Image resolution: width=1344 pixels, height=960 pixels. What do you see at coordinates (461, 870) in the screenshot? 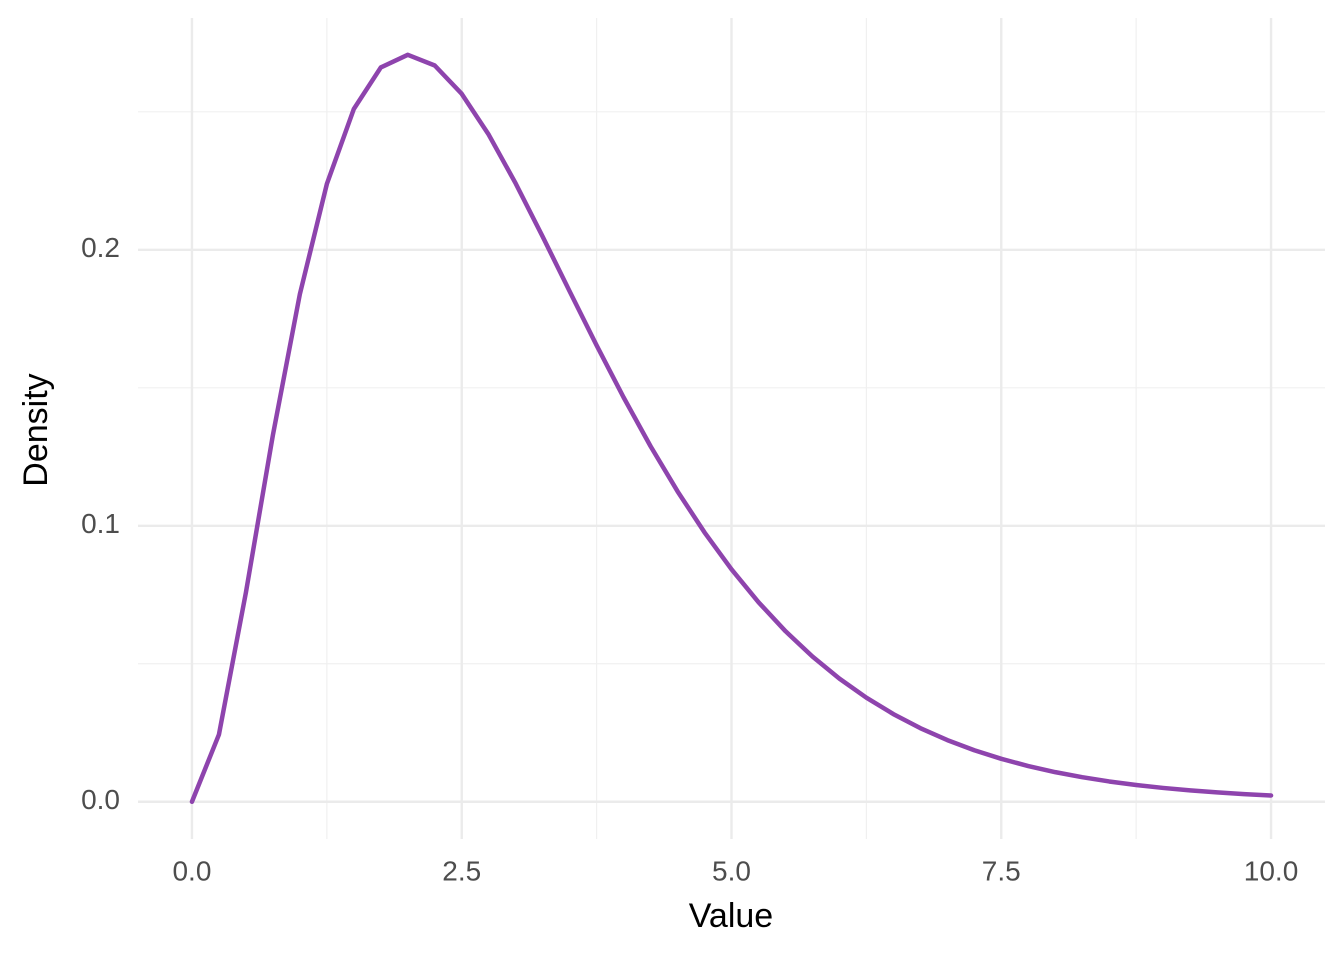
I see `x-tick-label: 2.5` at bounding box center [461, 870].